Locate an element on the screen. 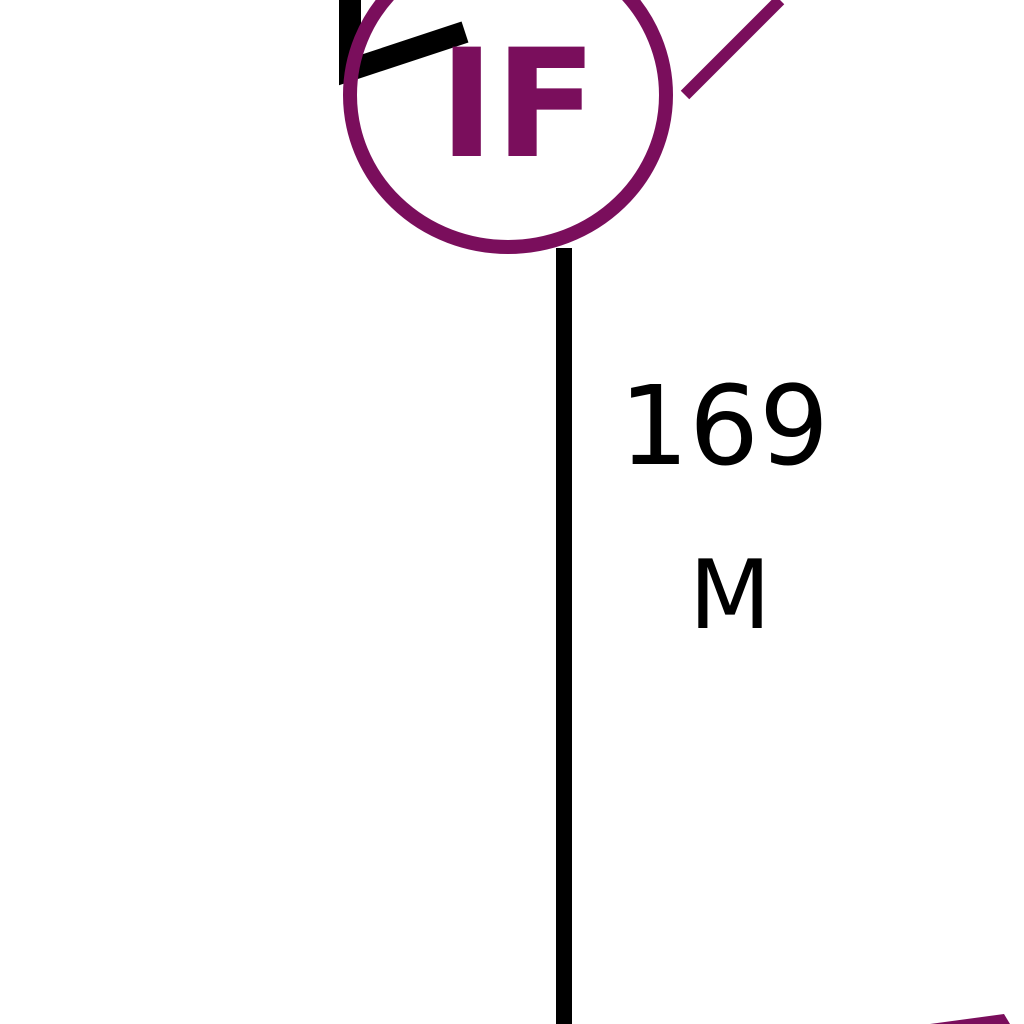 The width and height of the screenshot is (1024, 1024). fix-label: IF is located at coordinates (518, 105).